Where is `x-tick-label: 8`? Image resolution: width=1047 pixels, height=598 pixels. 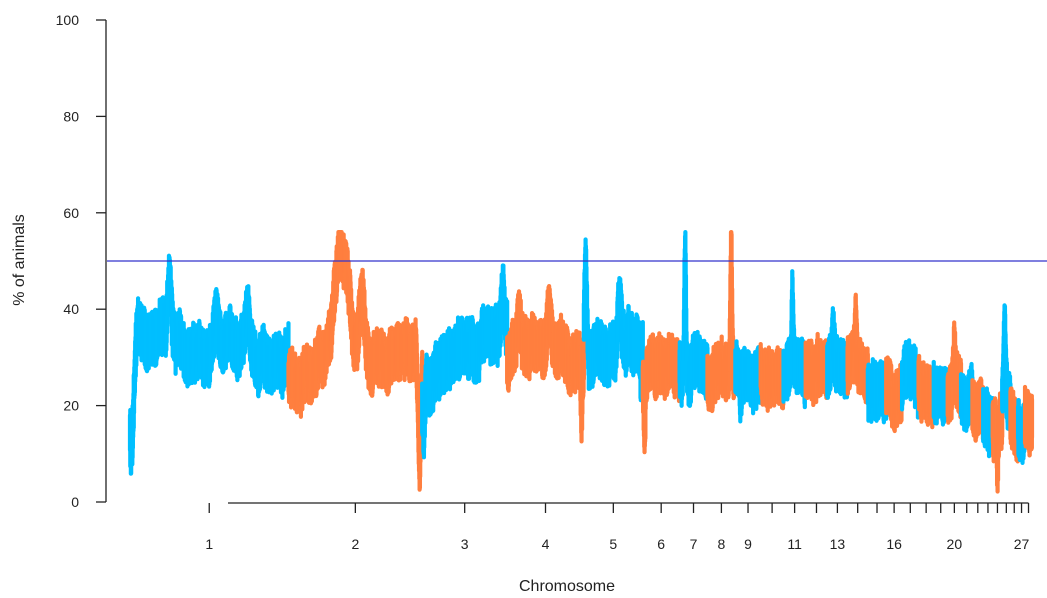
x-tick-label: 8 is located at coordinates (722, 544).